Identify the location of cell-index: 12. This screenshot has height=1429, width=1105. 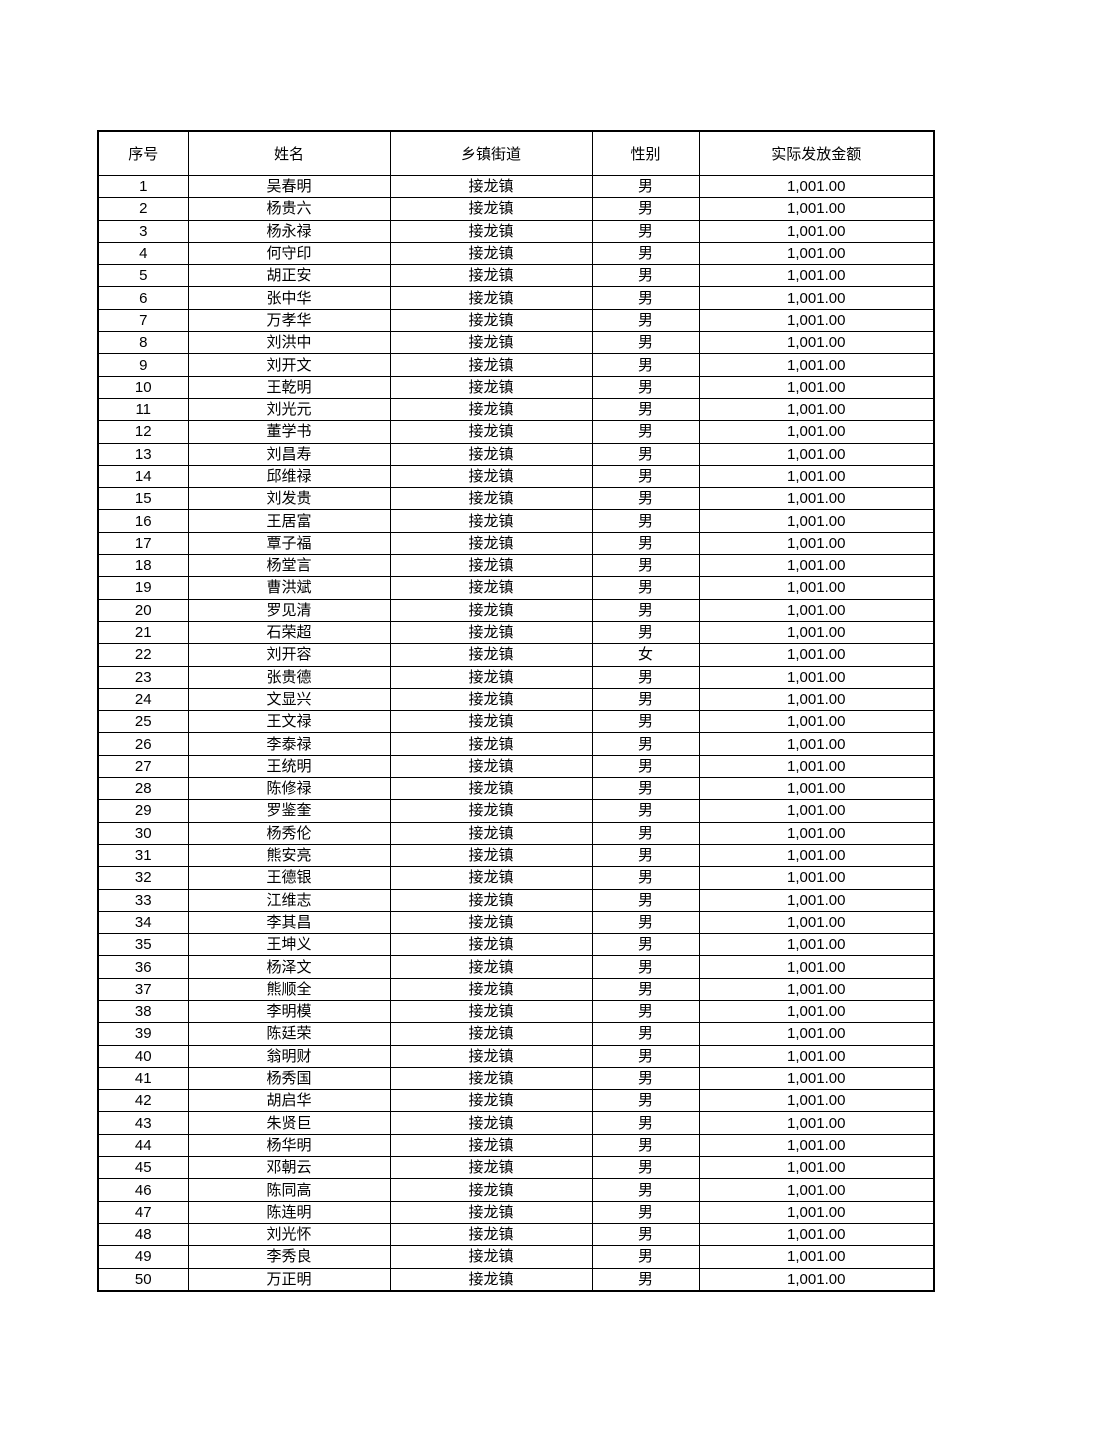
(143, 432).